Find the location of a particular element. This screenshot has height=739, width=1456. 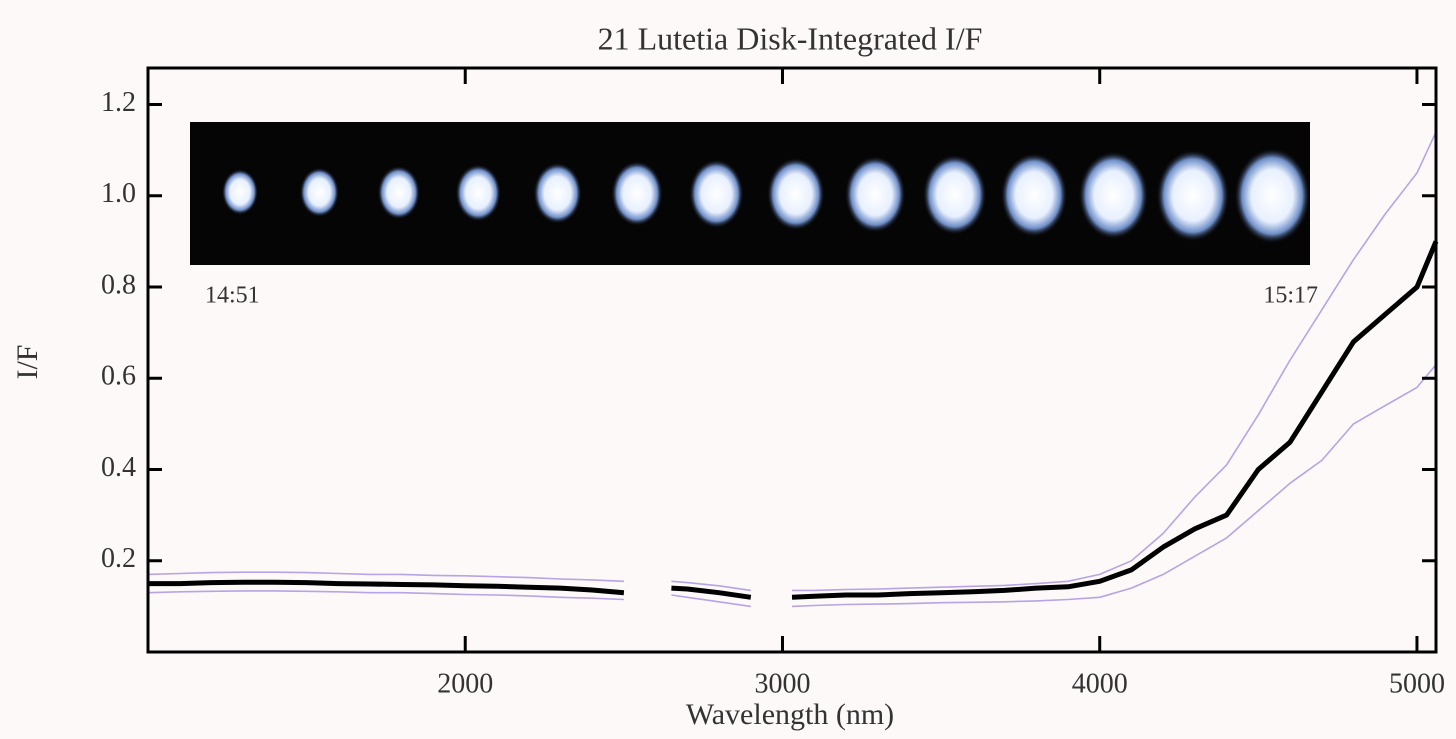

annotation: 15:17 is located at coordinates (1290, 296).